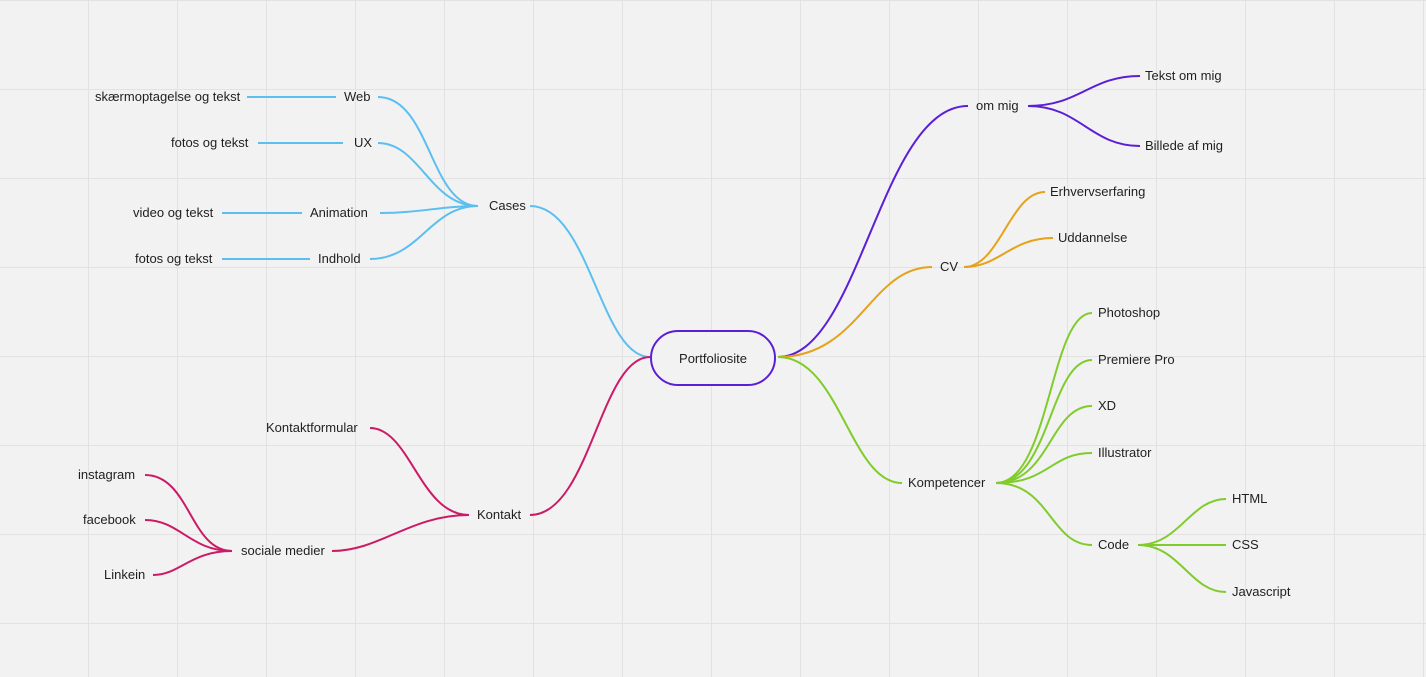 This screenshot has width=1426, height=677. What do you see at coordinates (1245, 544) in the screenshot?
I see `node-css: CSS` at bounding box center [1245, 544].